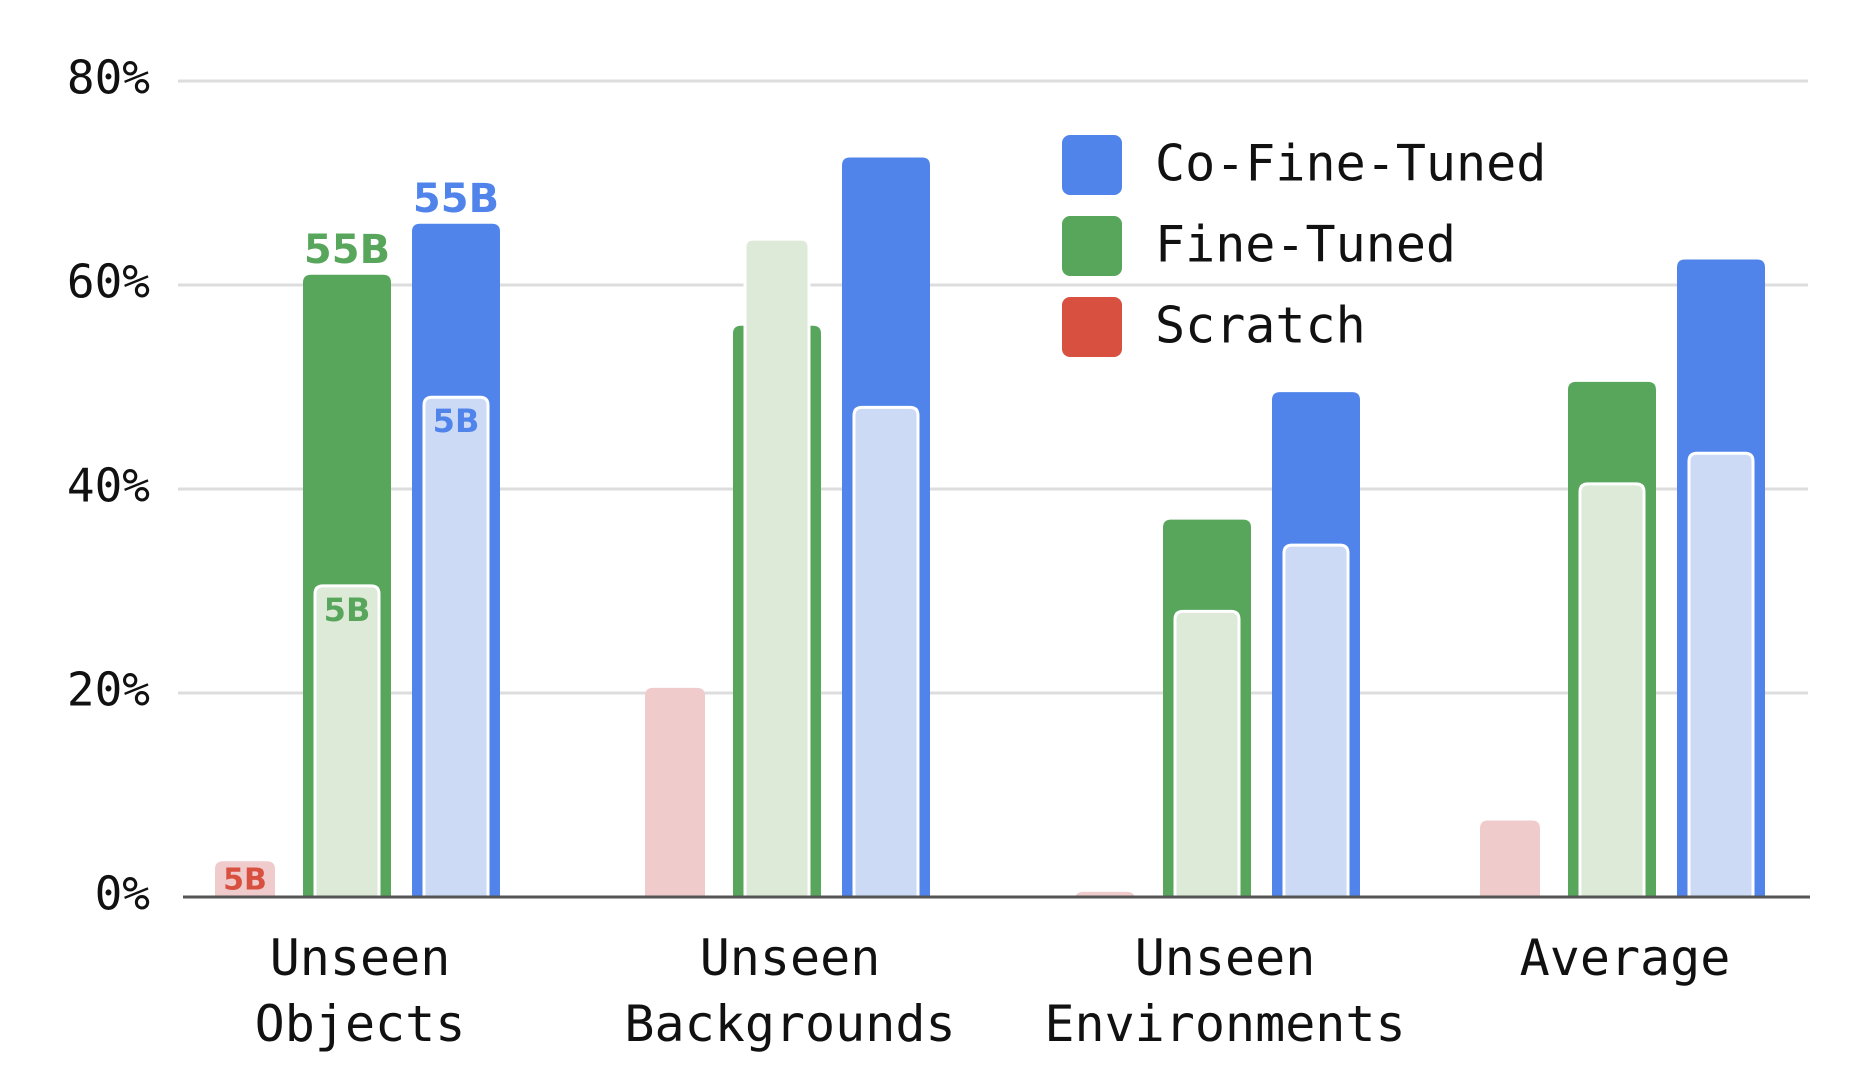  I want to click on legend-item: Fine-Tuned, so click(1259, 246).